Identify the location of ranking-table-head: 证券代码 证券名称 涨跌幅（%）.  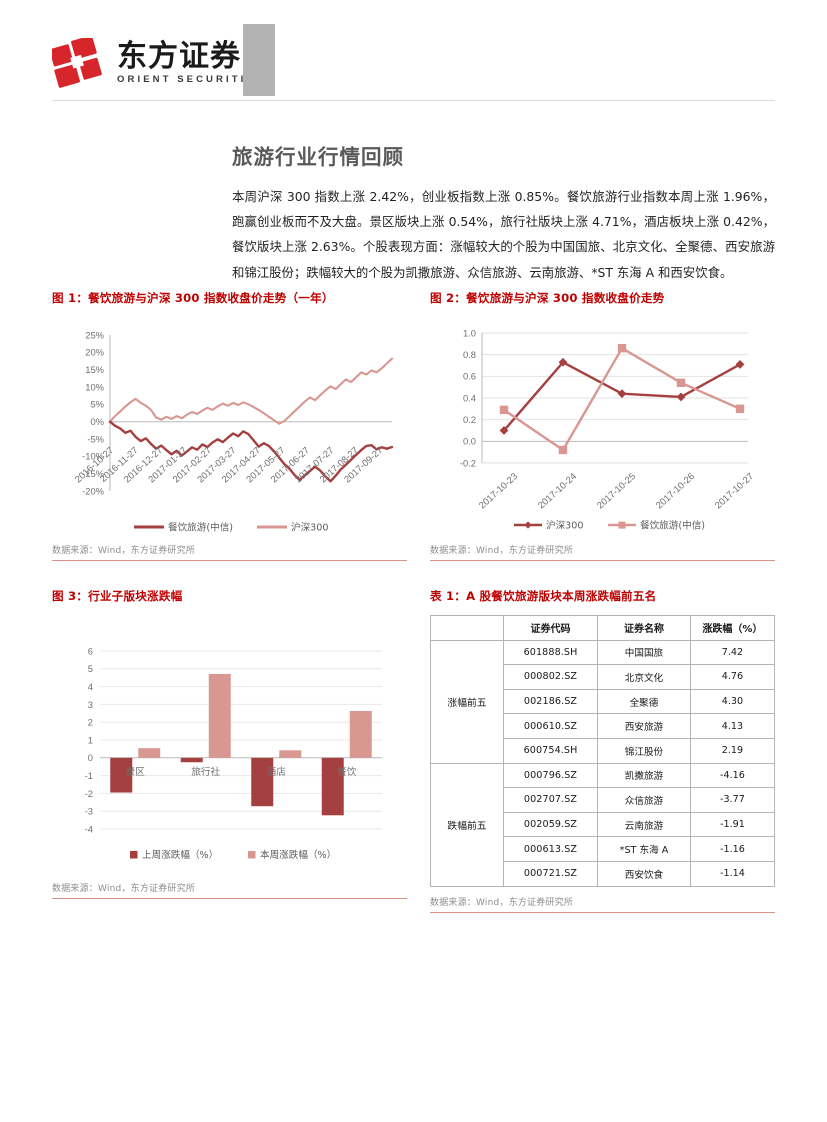
(603, 628).